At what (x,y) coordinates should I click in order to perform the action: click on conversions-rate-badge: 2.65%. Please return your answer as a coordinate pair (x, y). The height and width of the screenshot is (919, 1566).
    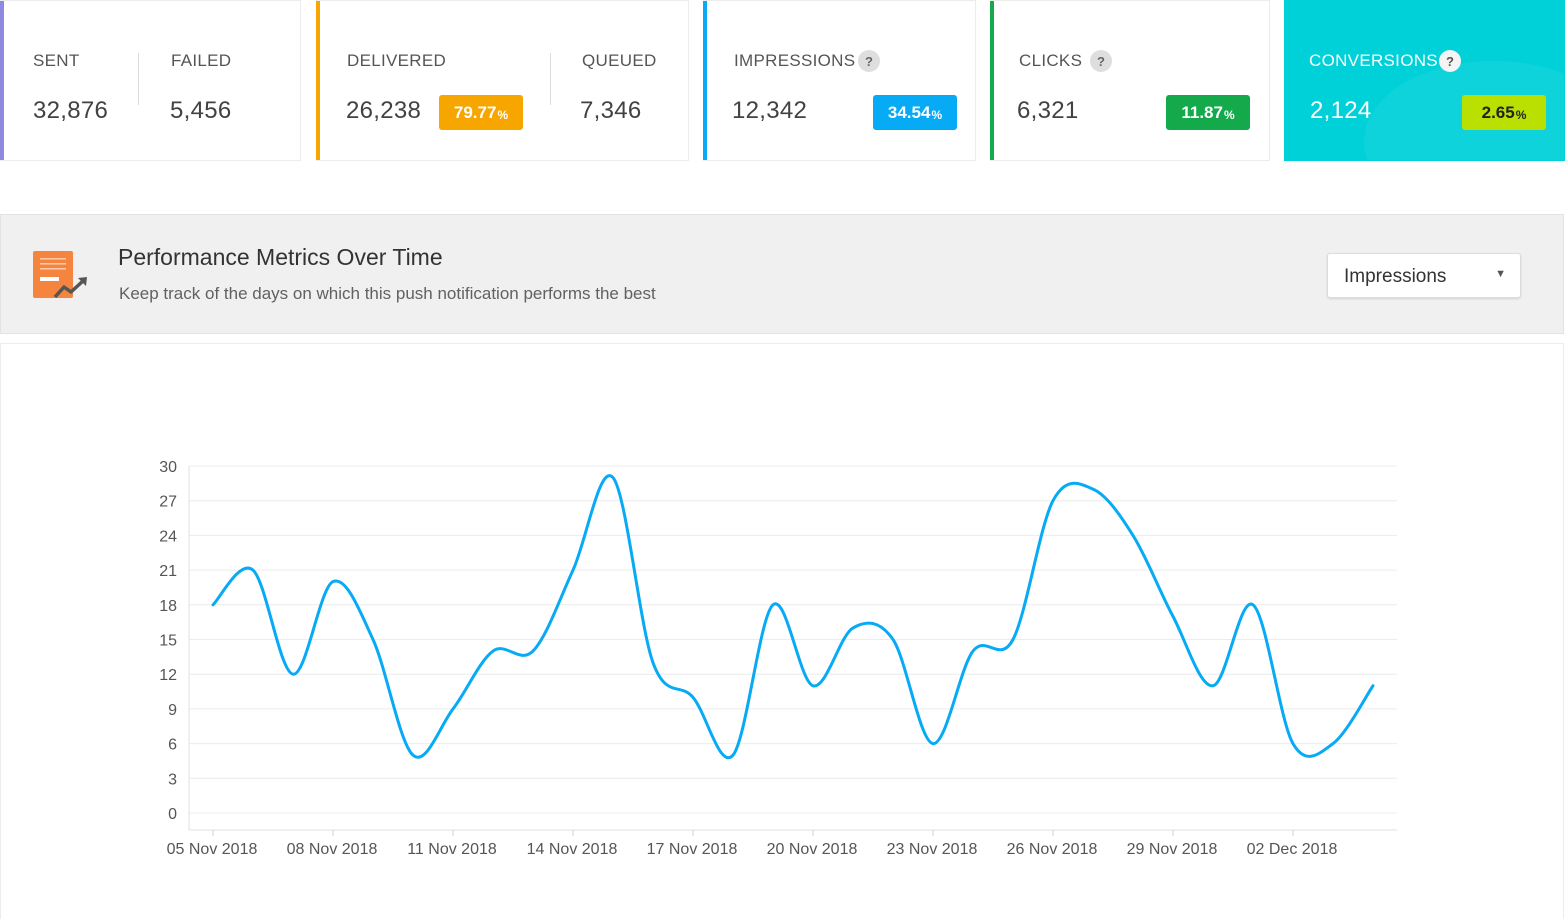
    Looking at the image, I should click on (1504, 112).